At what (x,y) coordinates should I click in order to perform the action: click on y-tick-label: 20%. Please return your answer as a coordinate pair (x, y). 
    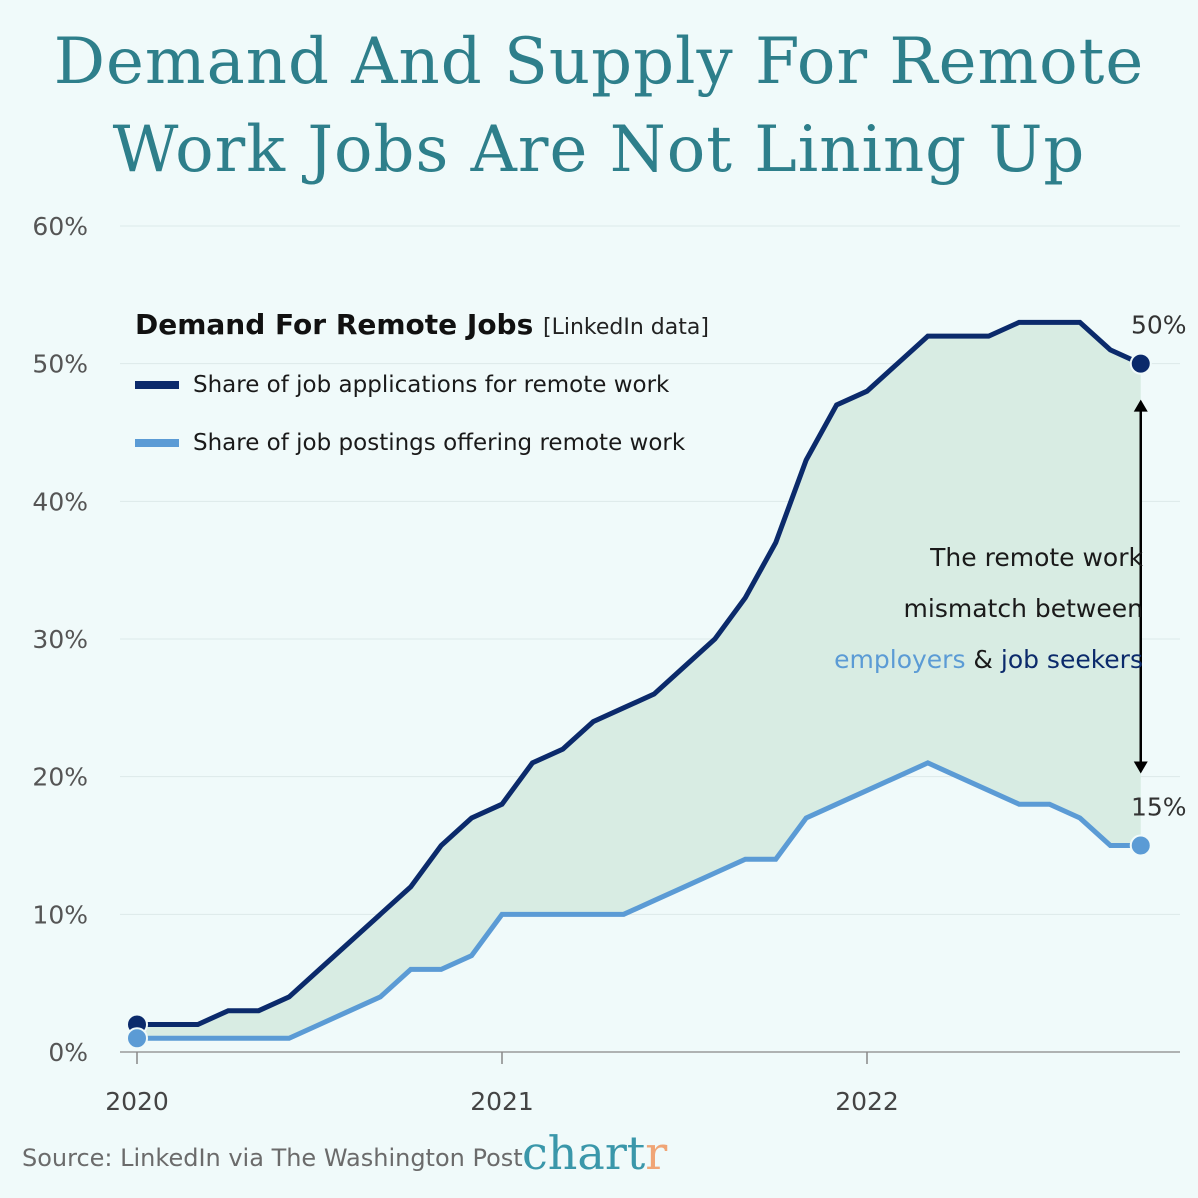
    Looking at the image, I should click on (60, 777).